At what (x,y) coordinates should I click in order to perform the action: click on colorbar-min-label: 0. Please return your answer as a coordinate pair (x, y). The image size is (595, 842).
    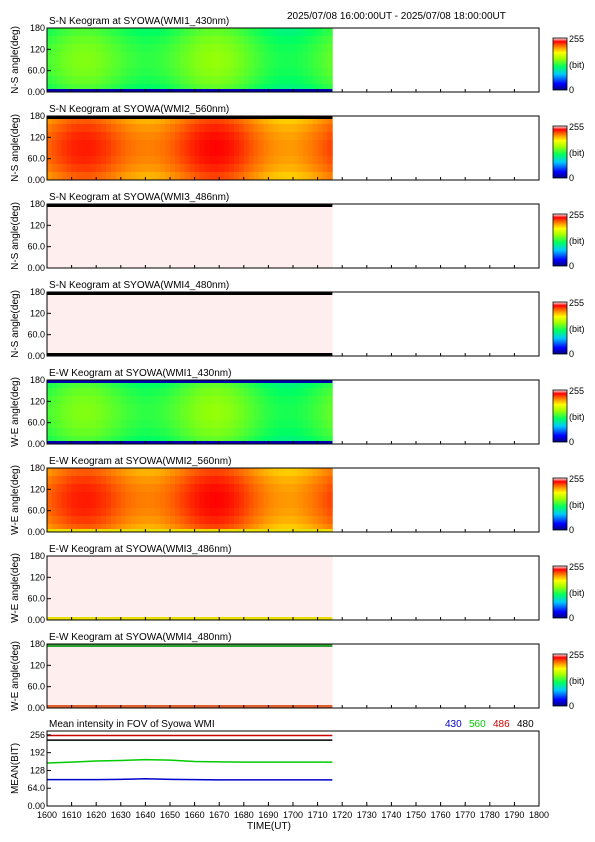
    Looking at the image, I should click on (571, 530).